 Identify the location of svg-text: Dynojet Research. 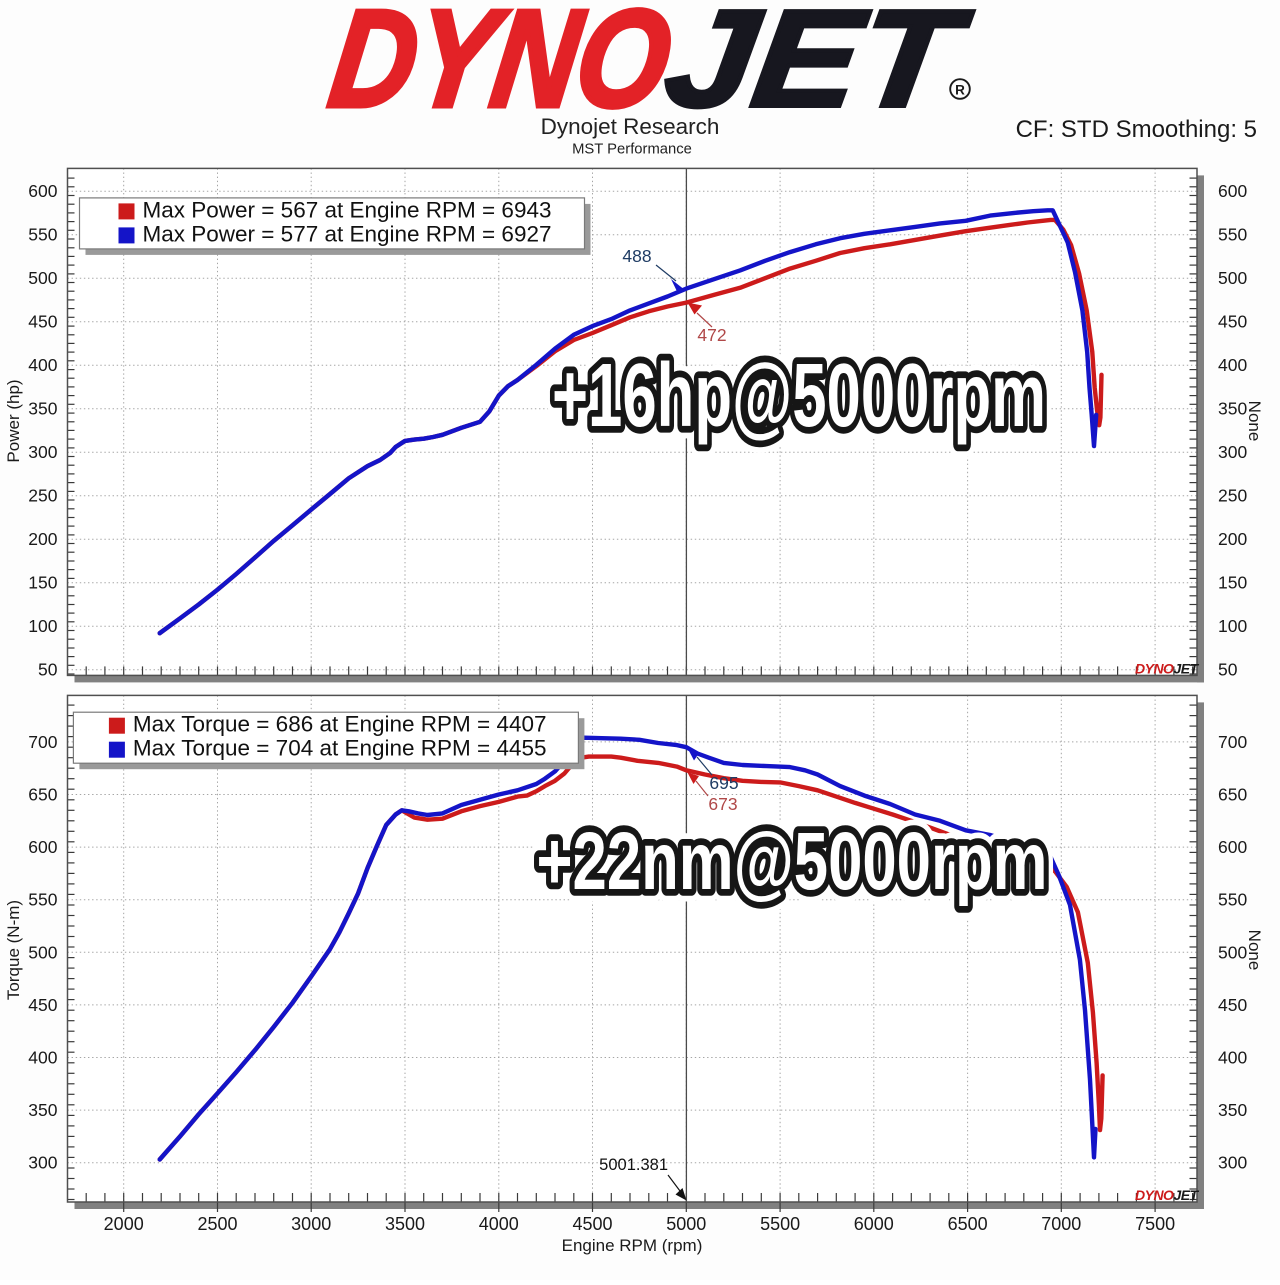
(630, 126).